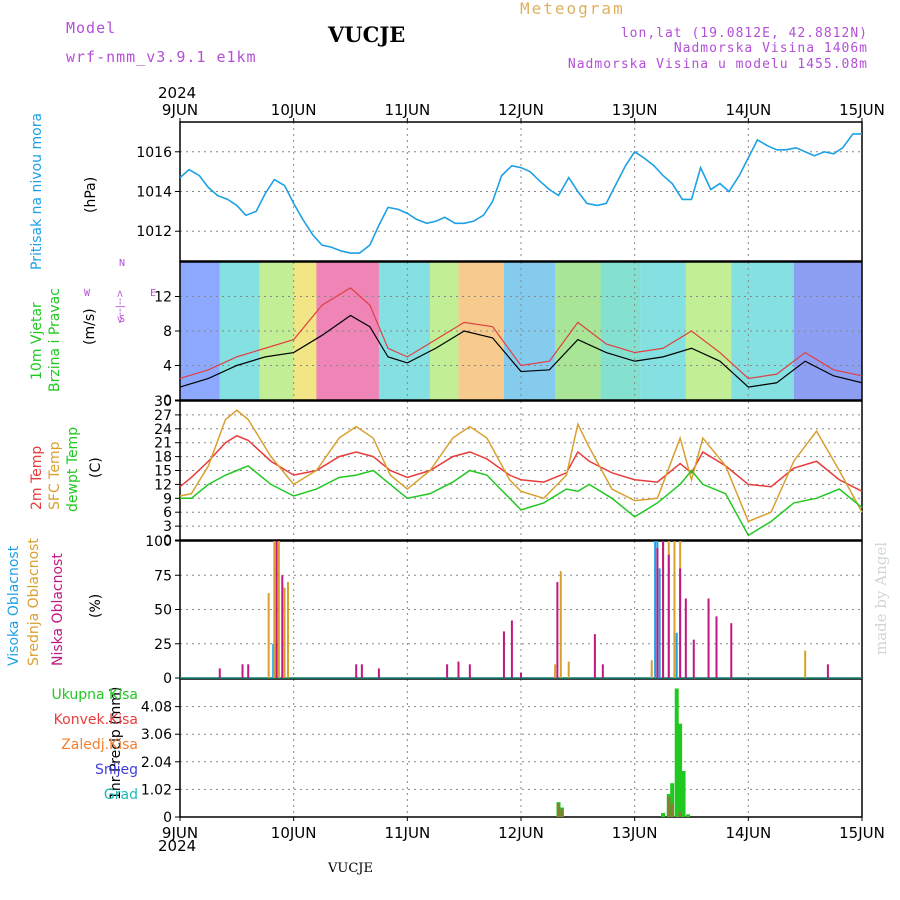 The width and height of the screenshot is (900, 900). Describe the element at coordinates (521, 351) in the screenshot. I see `wind-speed-line` at that location.